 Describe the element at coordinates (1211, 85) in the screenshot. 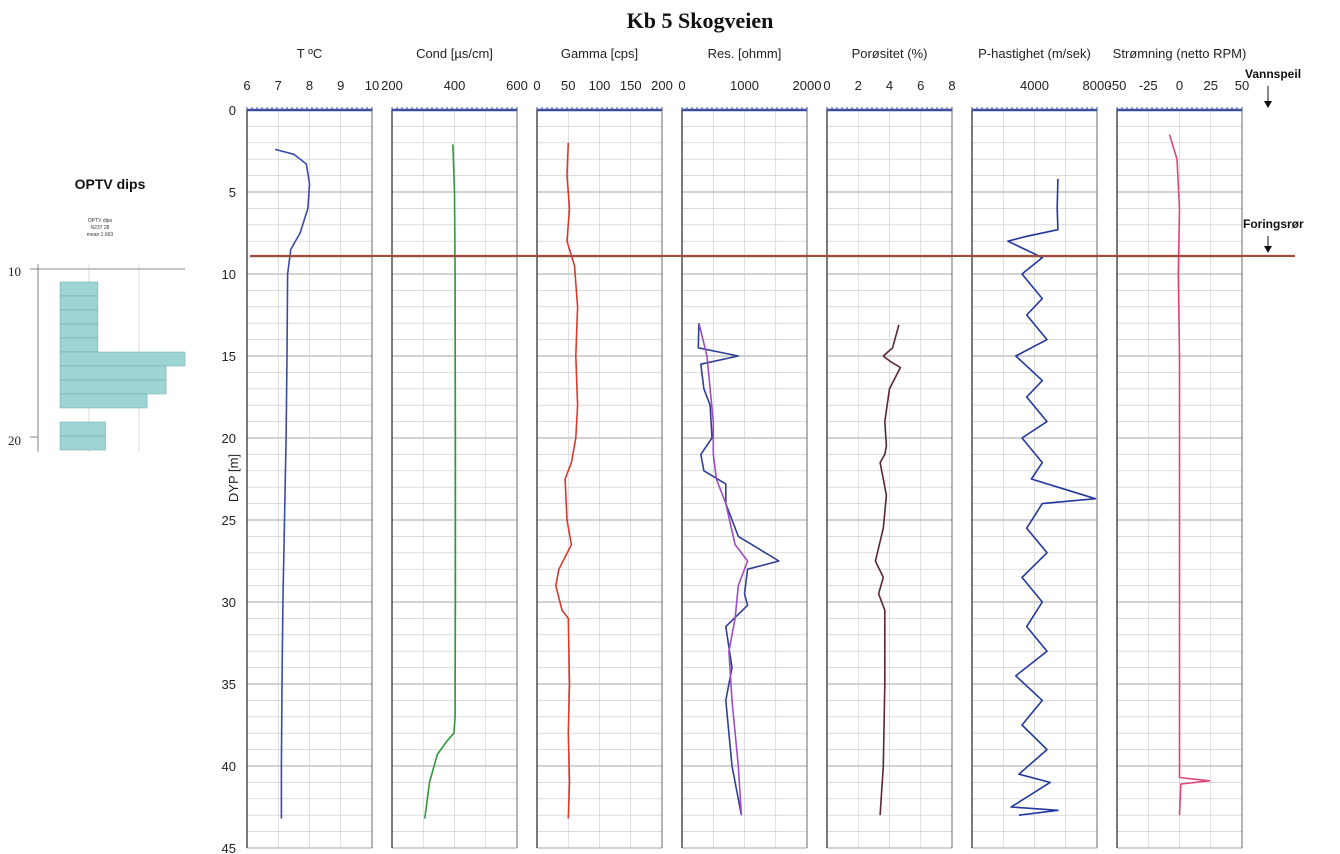

I see `x-tick-label: 25` at that location.